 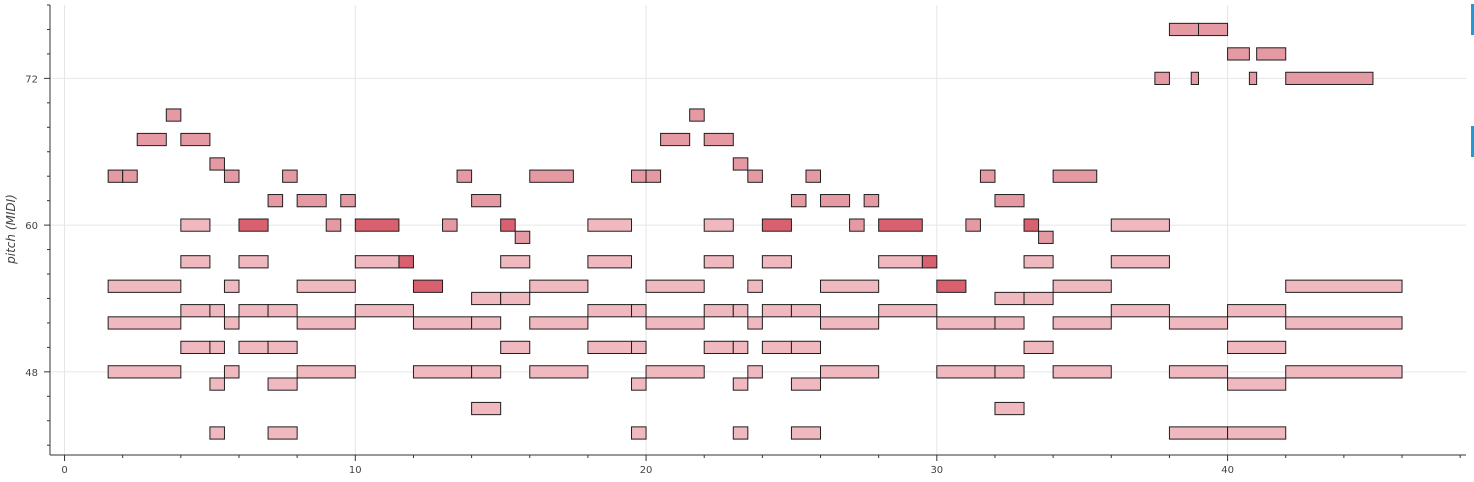 What do you see at coordinates (1227, 470) in the screenshot?
I see `x-tick-label: 40` at bounding box center [1227, 470].